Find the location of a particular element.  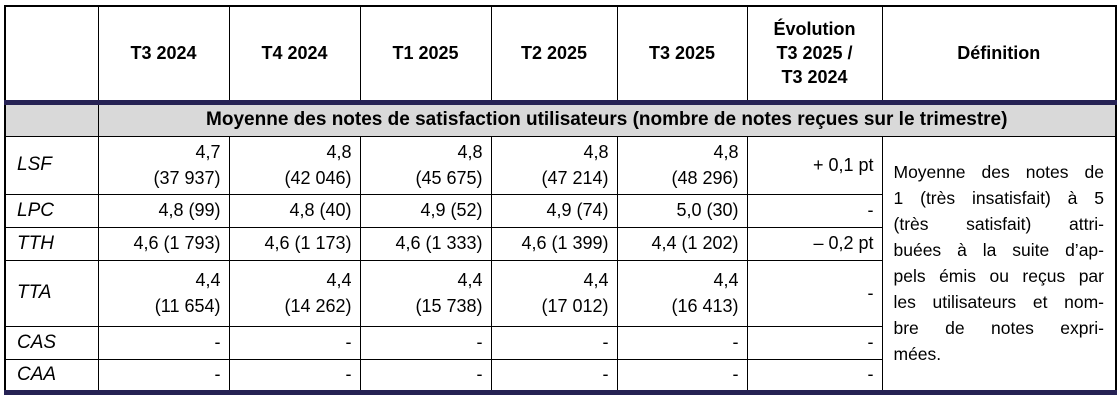

value-cell: 4,8 (48 296) is located at coordinates (682, 165).